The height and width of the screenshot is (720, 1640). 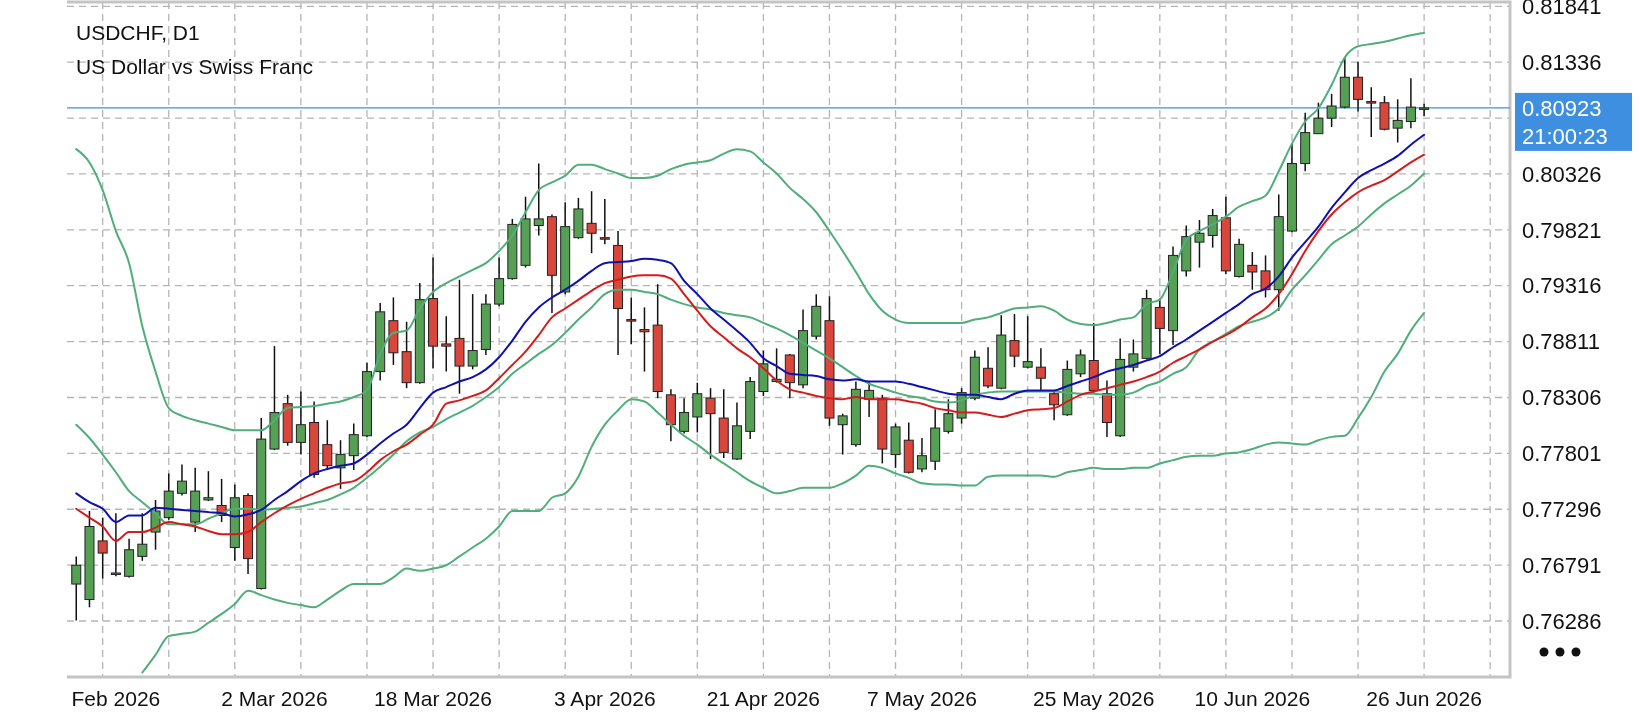 What do you see at coordinates (605, 698) in the screenshot?
I see `x-tick-label: 3 Apr 2026` at bounding box center [605, 698].